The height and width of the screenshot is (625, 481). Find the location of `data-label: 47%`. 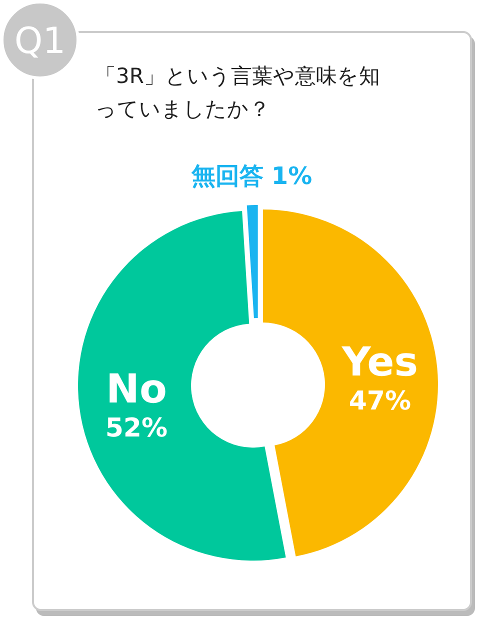

data-label: 47% is located at coordinates (380, 401).